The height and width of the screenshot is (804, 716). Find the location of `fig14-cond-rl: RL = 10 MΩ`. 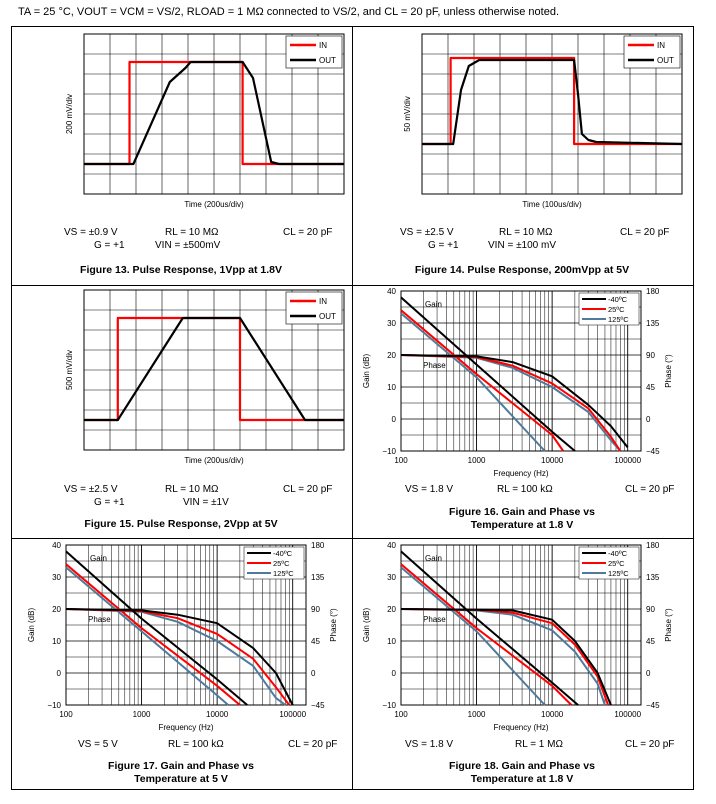

fig14-cond-rl: RL = 10 MΩ is located at coordinates (526, 232).